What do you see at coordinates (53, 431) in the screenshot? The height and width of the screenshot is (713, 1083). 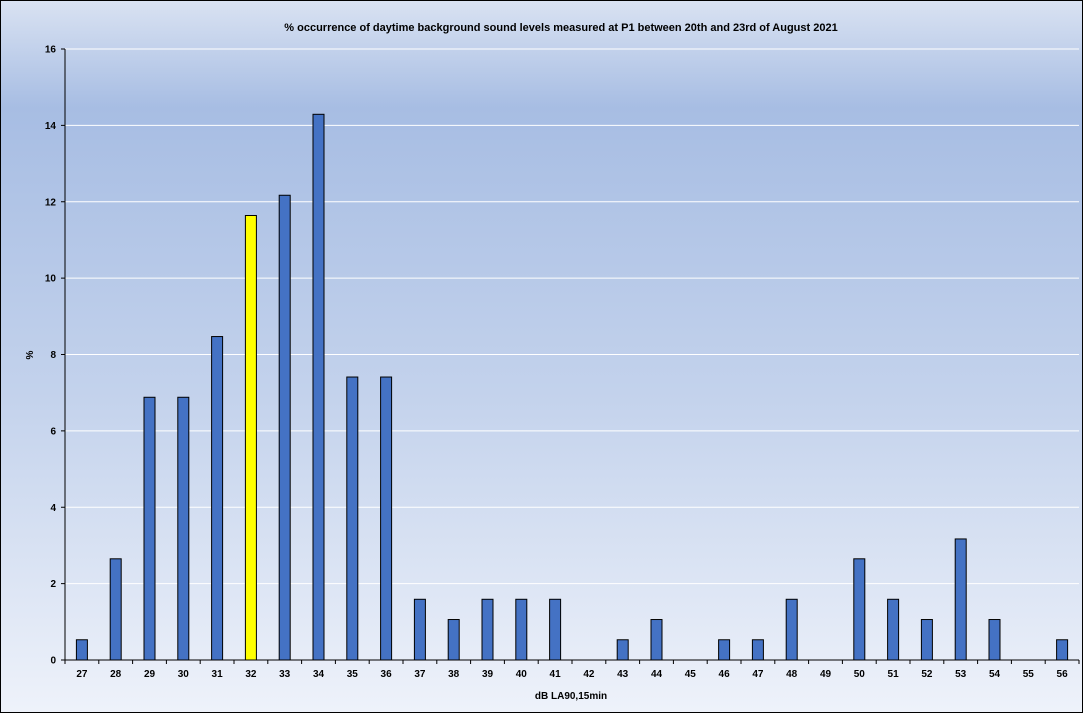 I see `y-tick-label: 6` at bounding box center [53, 431].